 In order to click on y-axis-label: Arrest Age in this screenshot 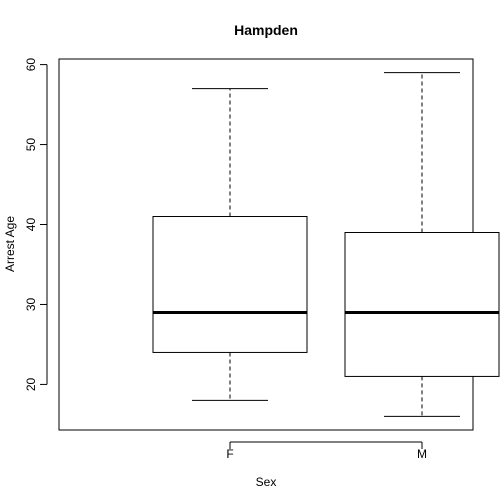, I will do `click(10, 244)`.